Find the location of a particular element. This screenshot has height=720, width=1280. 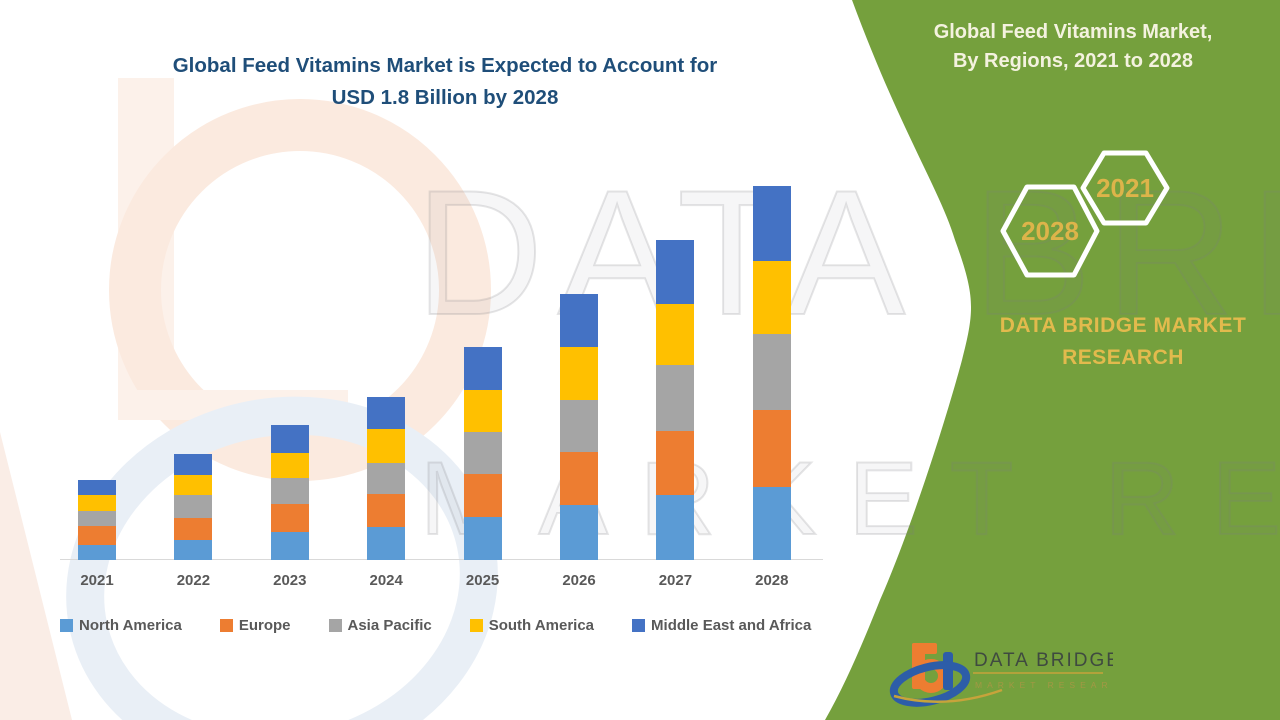

x-axis-label-2021: 2021 is located at coordinates (97, 580).